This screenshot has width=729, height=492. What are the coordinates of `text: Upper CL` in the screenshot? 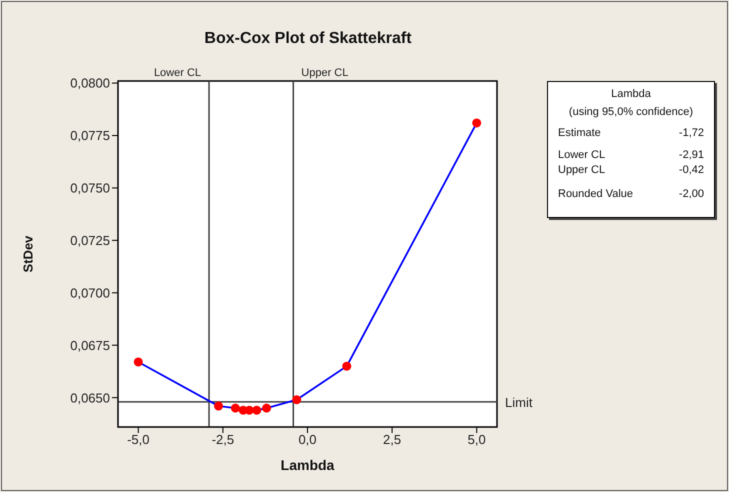 It's located at (582, 170).